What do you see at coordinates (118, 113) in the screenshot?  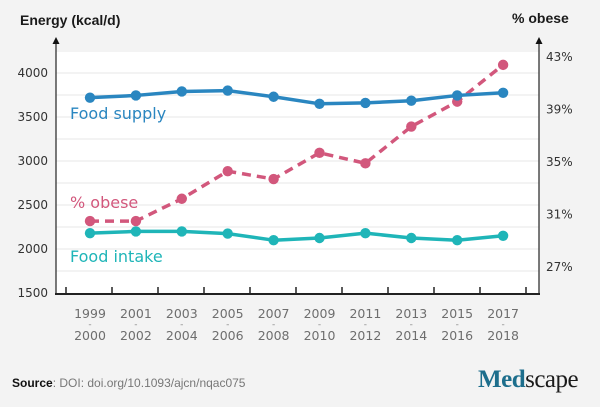 I see `series-label-food-supply: Food supply` at bounding box center [118, 113].